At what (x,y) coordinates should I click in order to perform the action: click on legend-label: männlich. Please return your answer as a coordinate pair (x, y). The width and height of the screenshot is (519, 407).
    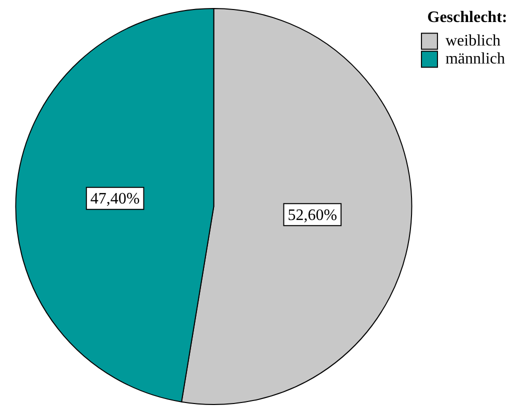
    Looking at the image, I should click on (475, 59).